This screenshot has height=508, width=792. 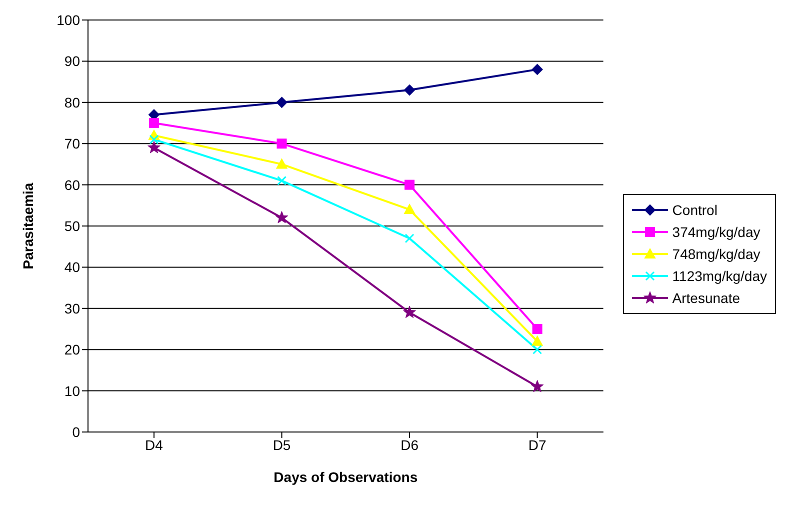 I want to click on legend-label: Artesunate, so click(x=706, y=298).